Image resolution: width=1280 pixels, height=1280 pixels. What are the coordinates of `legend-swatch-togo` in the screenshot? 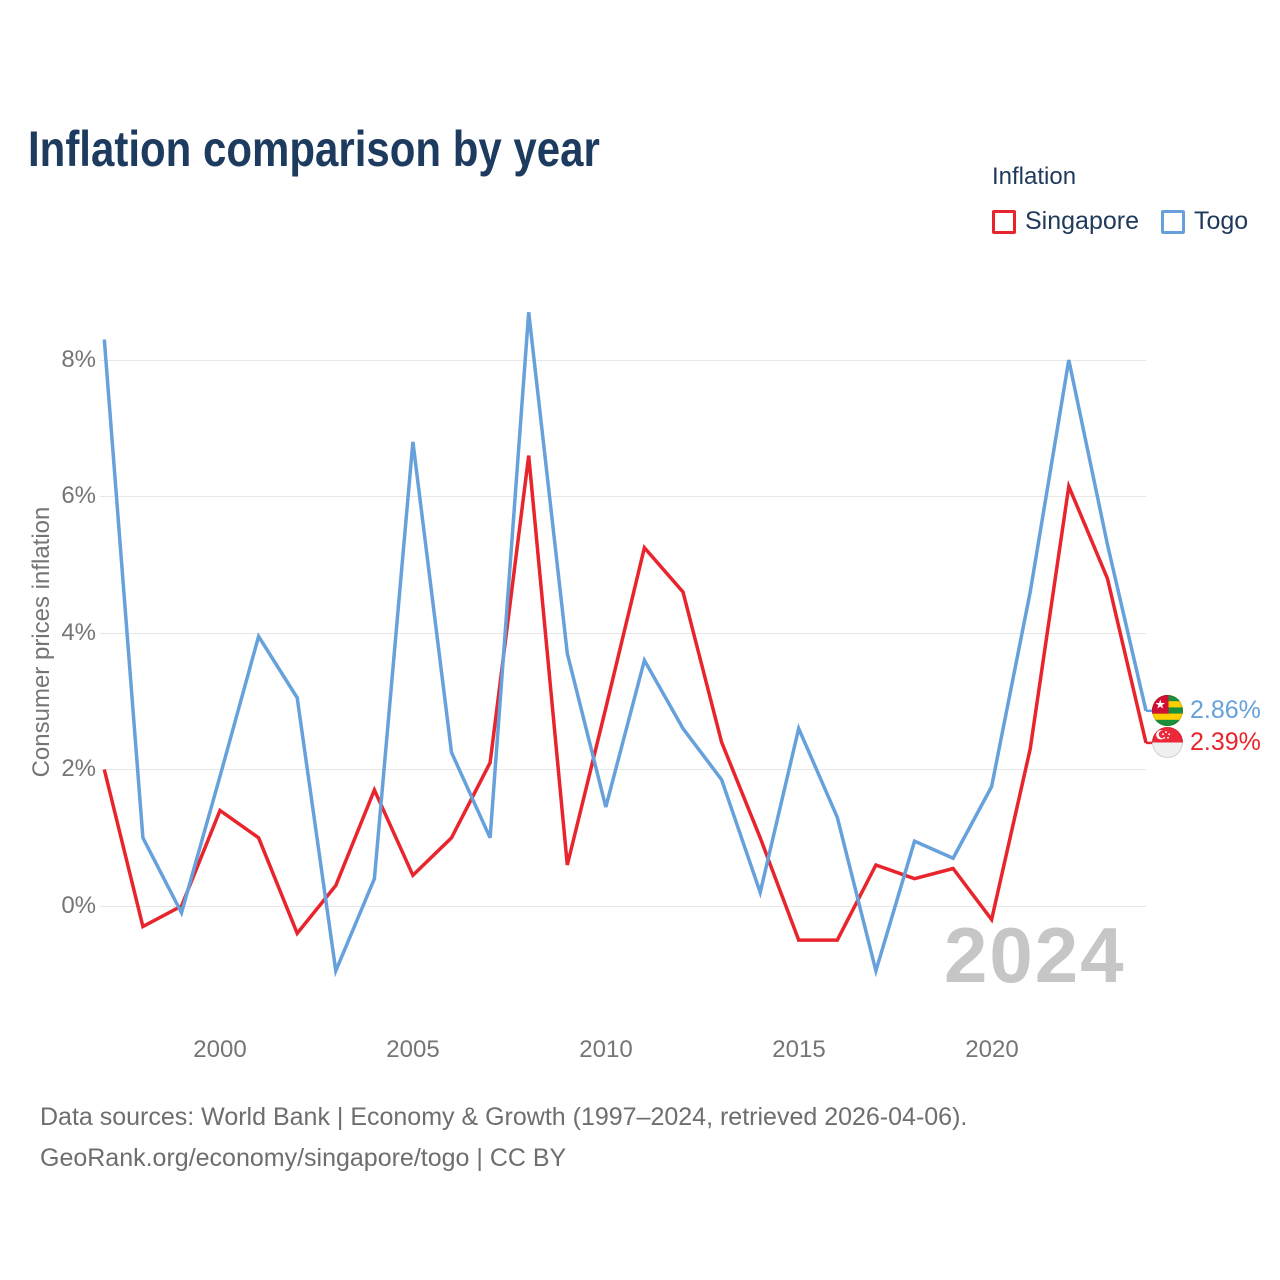 It's located at (1172, 221).